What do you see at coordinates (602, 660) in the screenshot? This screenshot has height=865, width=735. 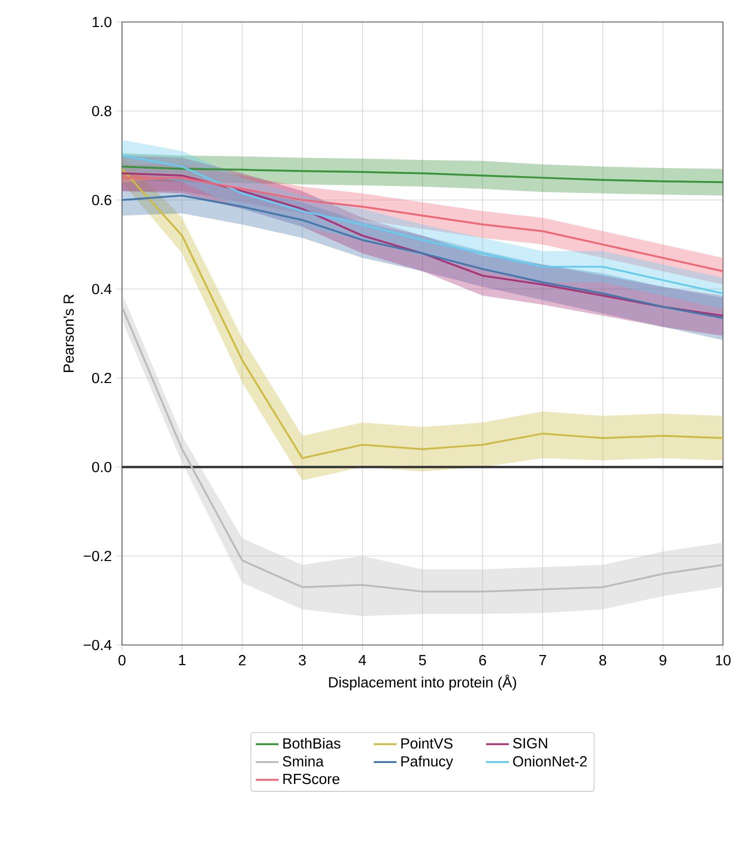 I see `x-tick-label: 8` at bounding box center [602, 660].